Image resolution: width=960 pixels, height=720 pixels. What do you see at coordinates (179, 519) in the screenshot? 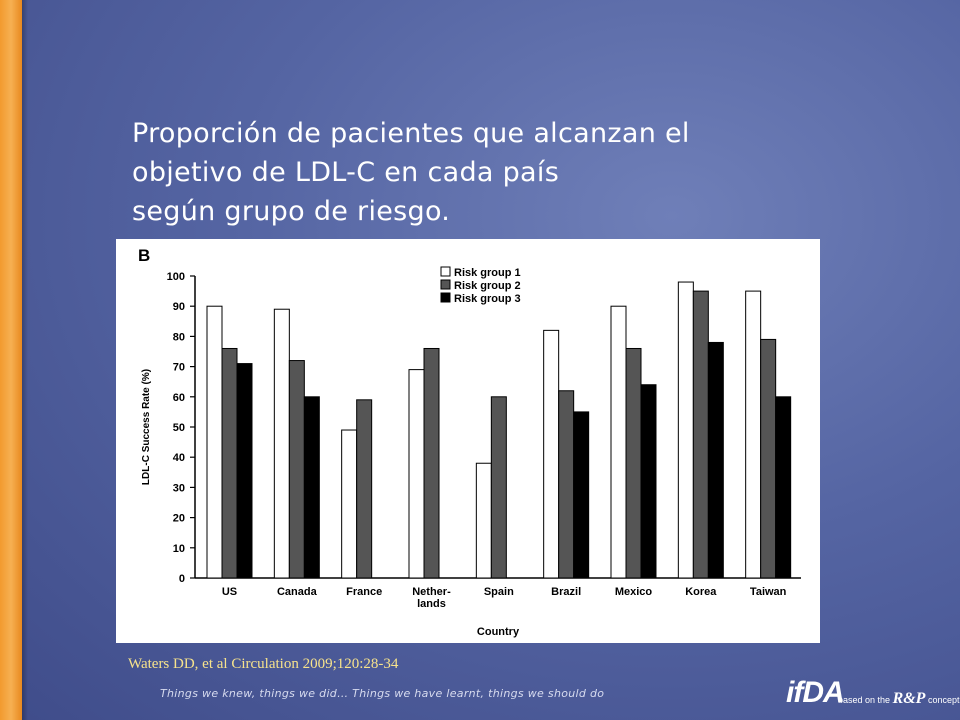
I see `y-tick-label: 20` at bounding box center [179, 519].